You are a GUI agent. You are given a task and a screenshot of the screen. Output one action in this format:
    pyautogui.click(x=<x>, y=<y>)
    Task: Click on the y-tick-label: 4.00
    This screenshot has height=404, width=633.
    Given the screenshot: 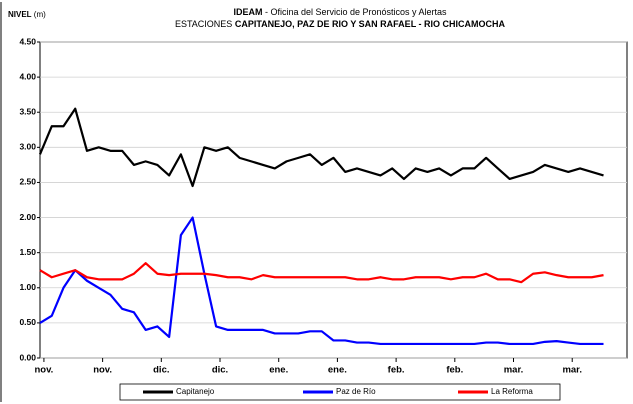 What is the action you would take?
    pyautogui.click(x=27, y=76)
    